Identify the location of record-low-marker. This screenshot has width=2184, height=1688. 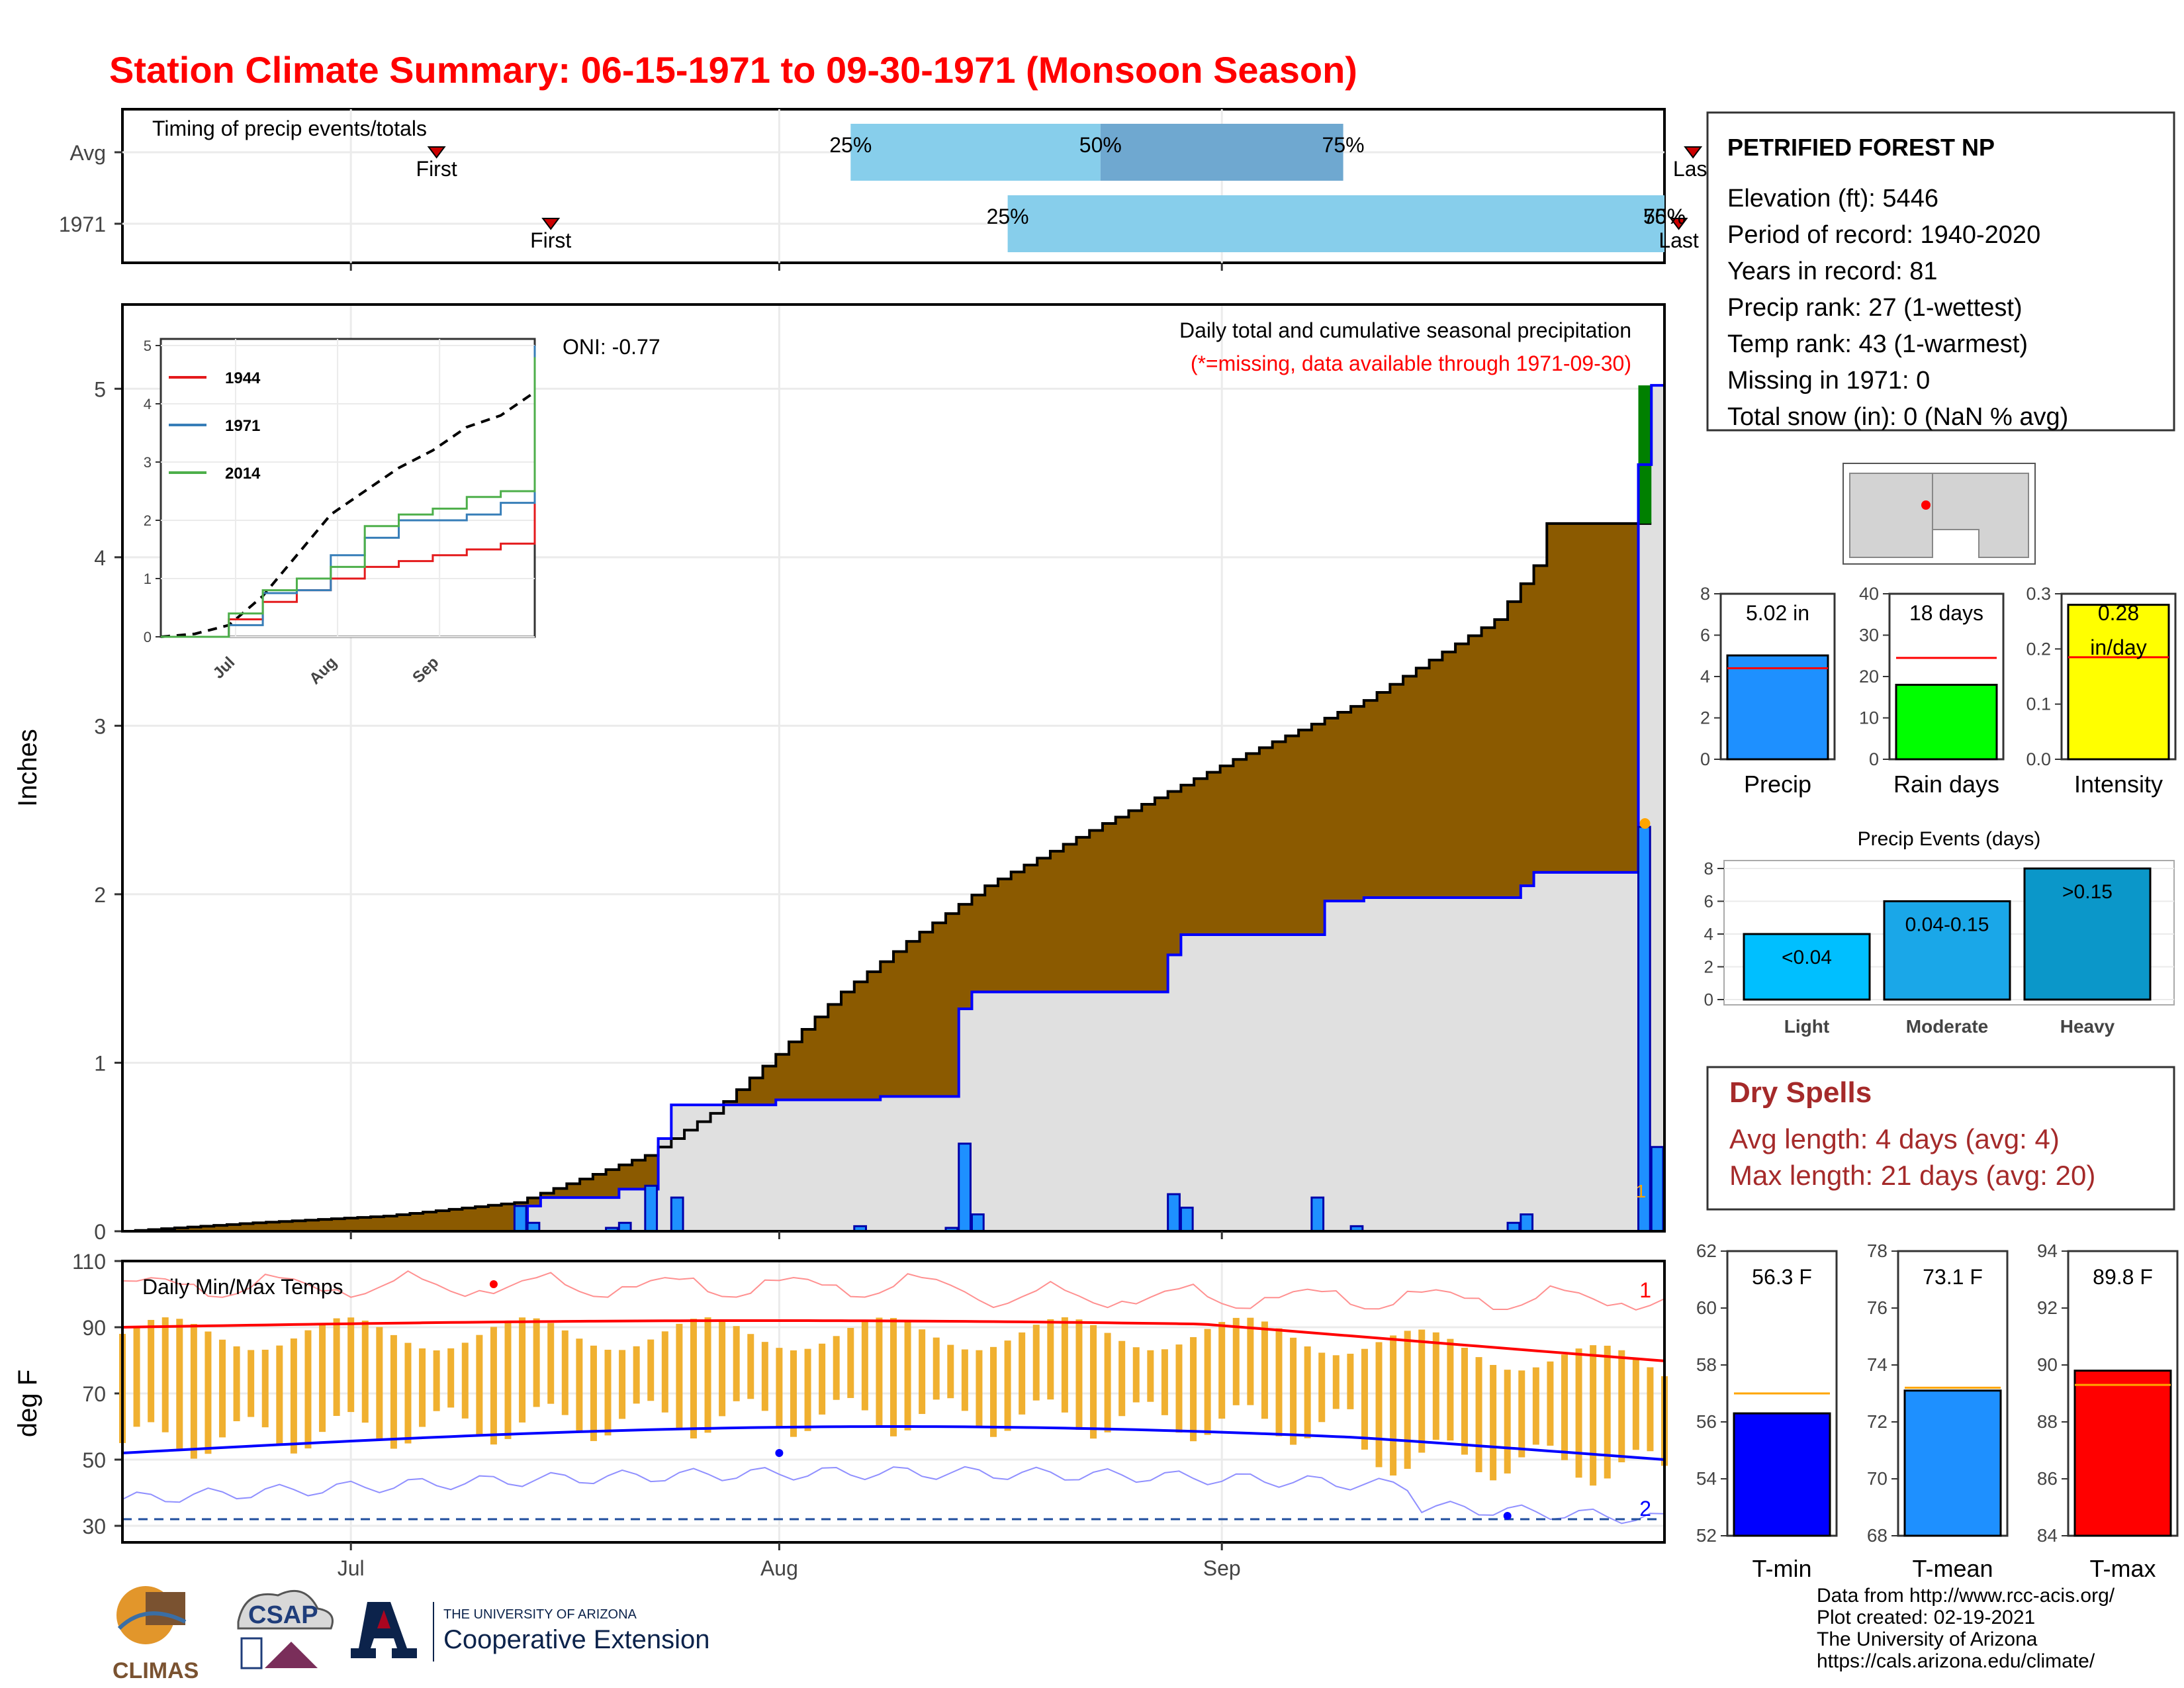
(779, 1453).